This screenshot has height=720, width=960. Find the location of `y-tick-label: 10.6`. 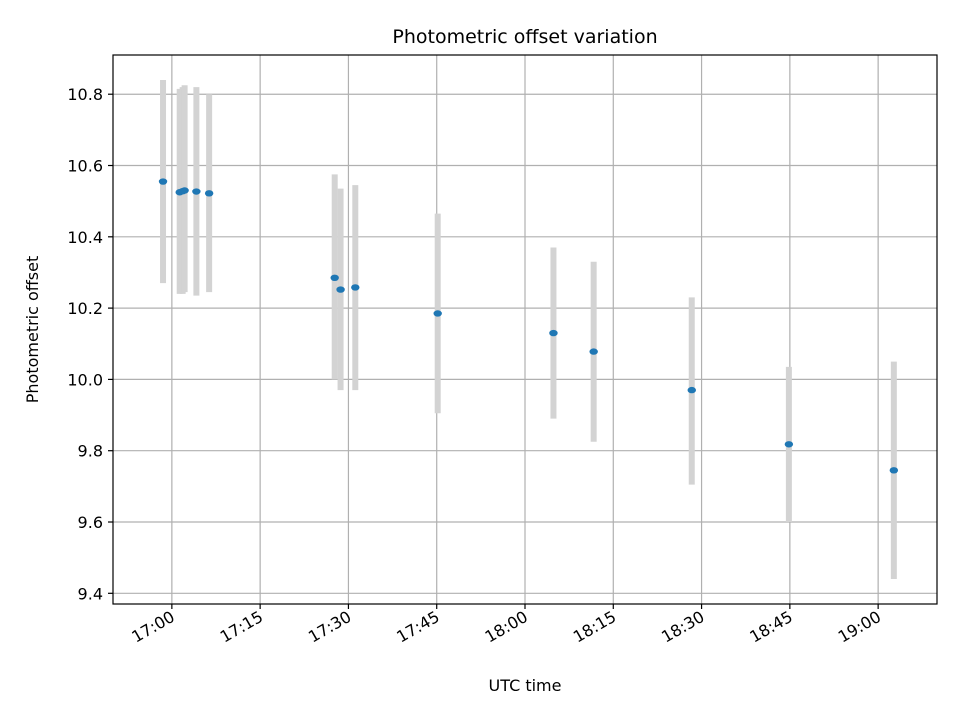

y-tick-label: 10.6 is located at coordinates (85, 166).